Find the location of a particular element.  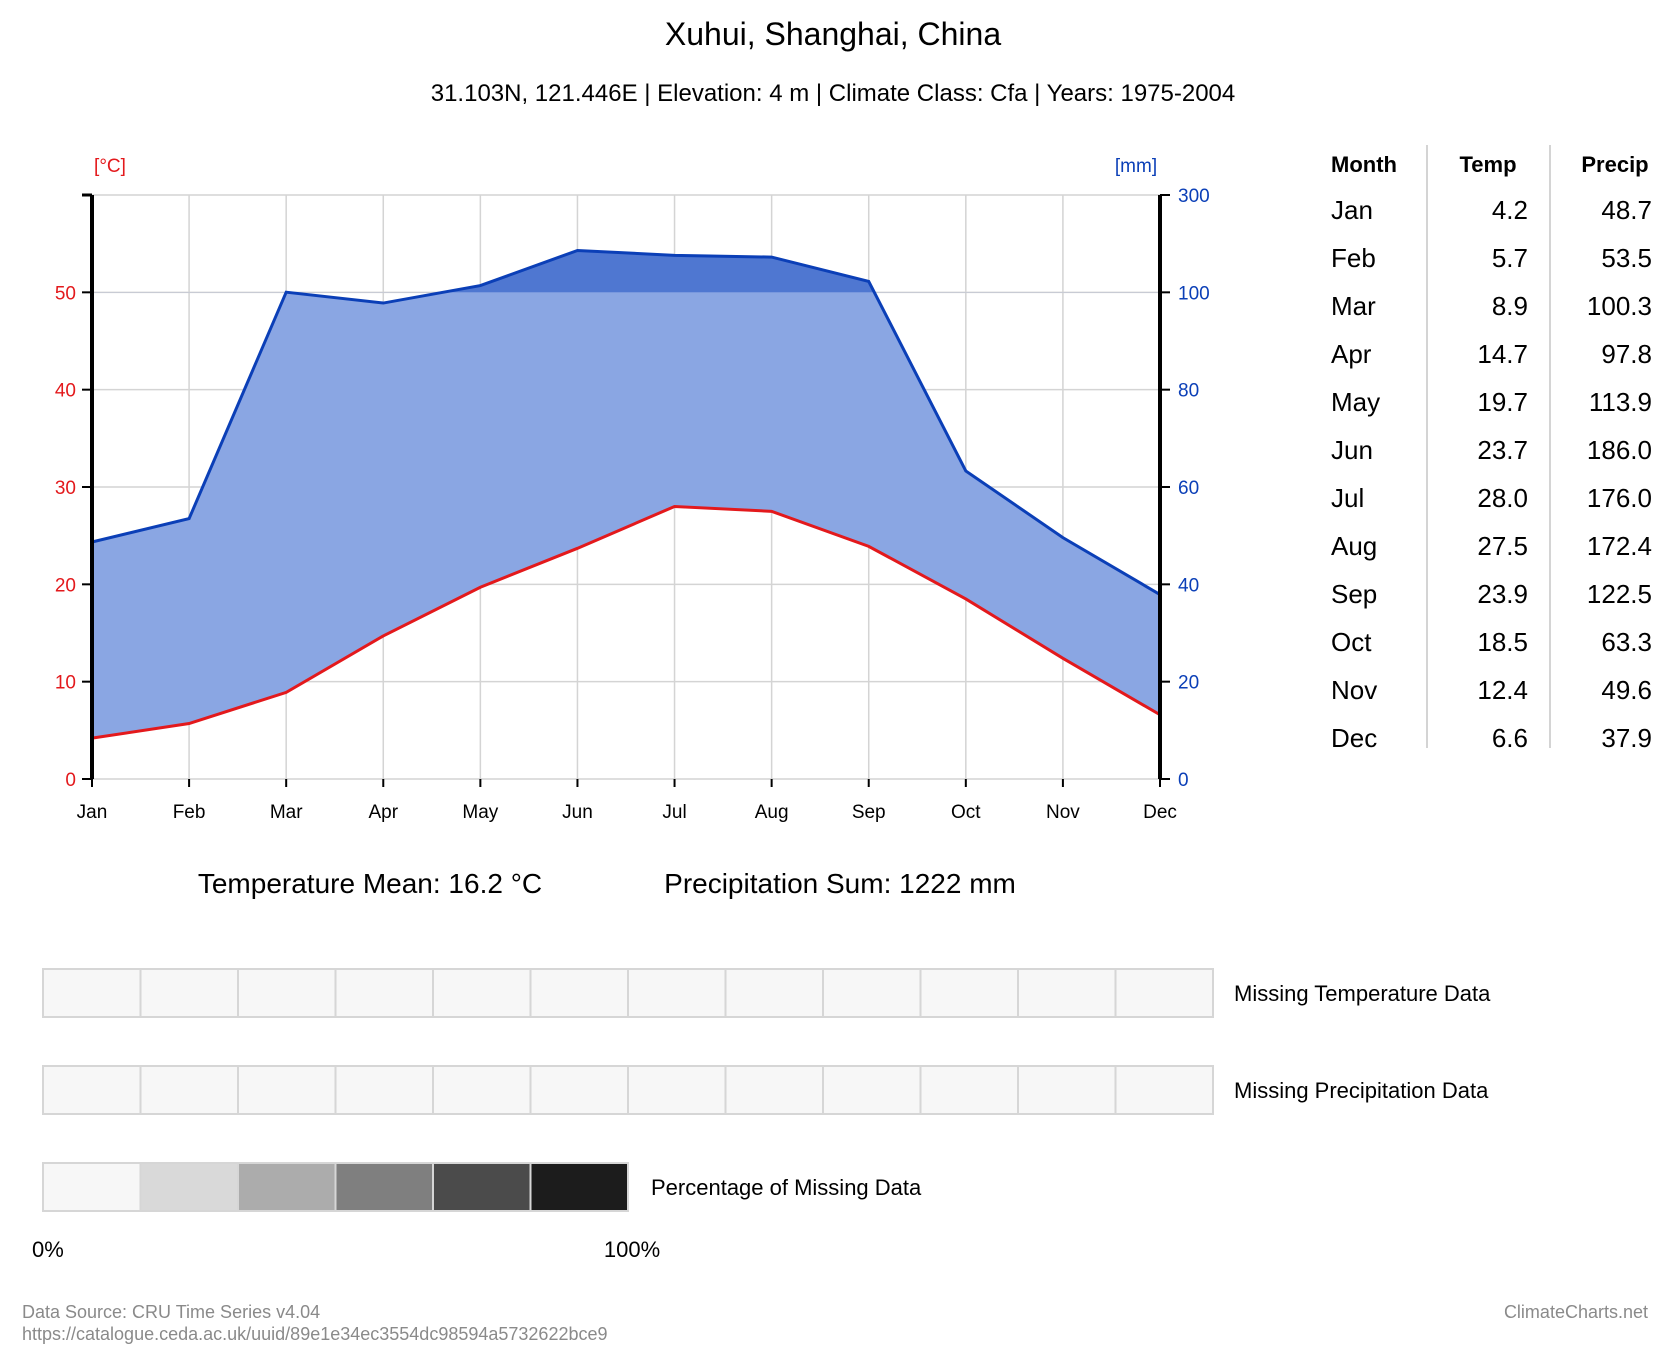

table-header-temp: Temp is located at coordinates (1487, 164).